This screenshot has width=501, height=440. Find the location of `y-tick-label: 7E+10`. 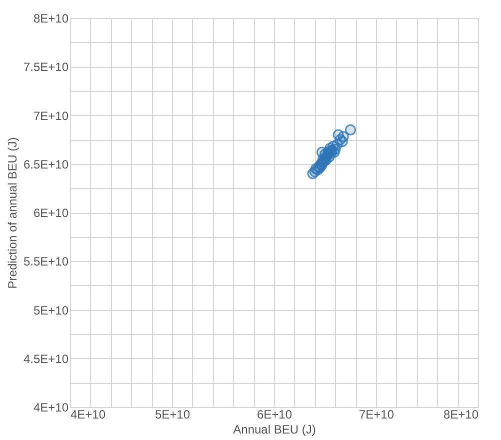

y-tick-label: 7E+10 is located at coordinates (51, 115).